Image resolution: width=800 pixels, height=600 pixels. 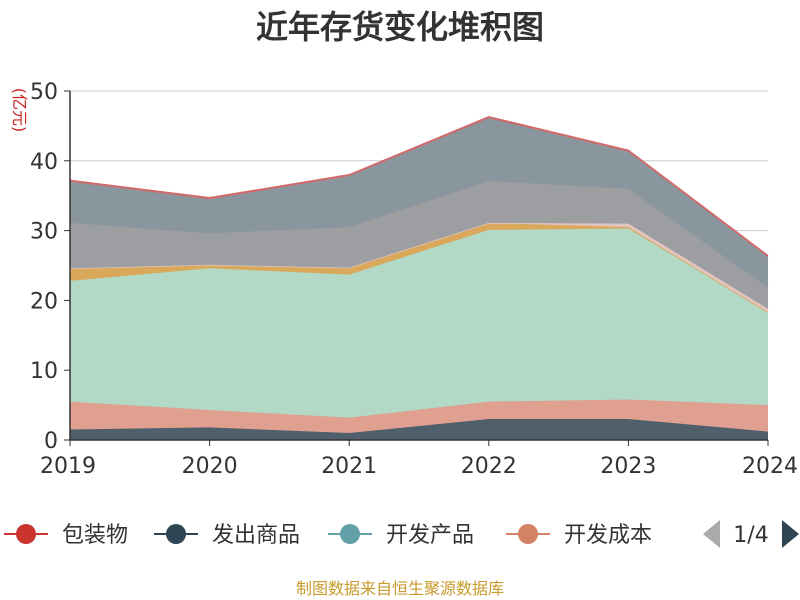 I want to click on legend: 包装物 发出商品 开发产品 开发成本 1/4, so click(x=401, y=534).